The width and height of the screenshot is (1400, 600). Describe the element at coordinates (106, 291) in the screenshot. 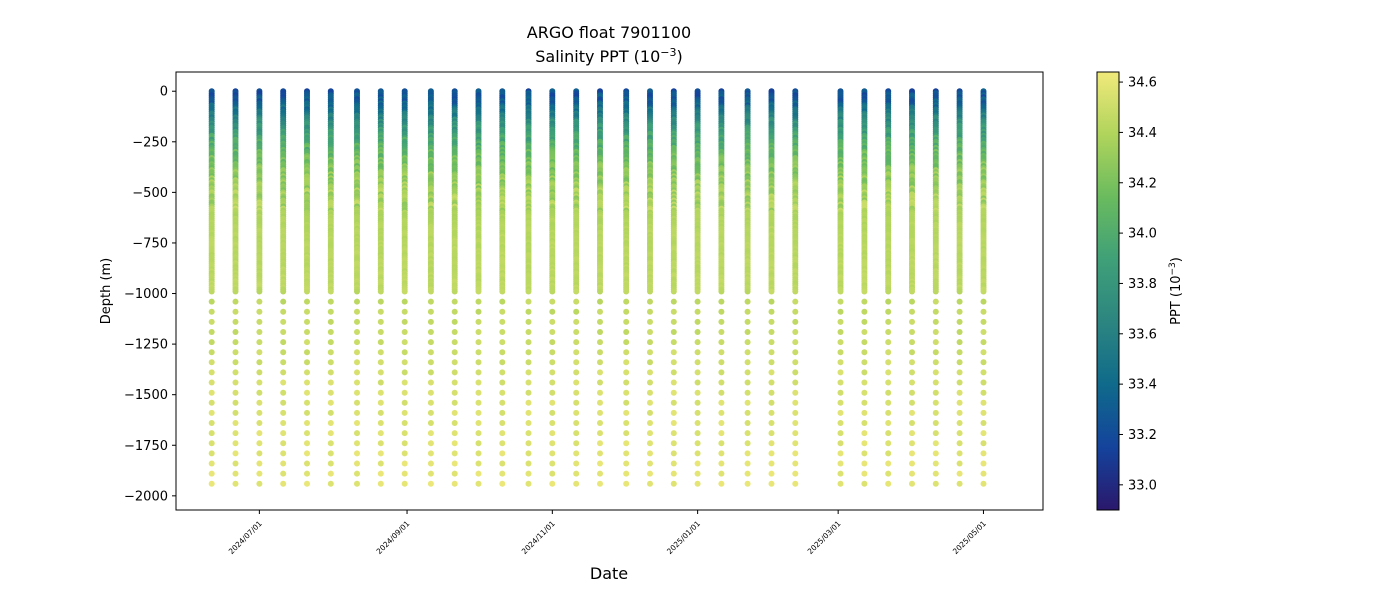

I see `y-axis-label: Depth (m)` at that location.